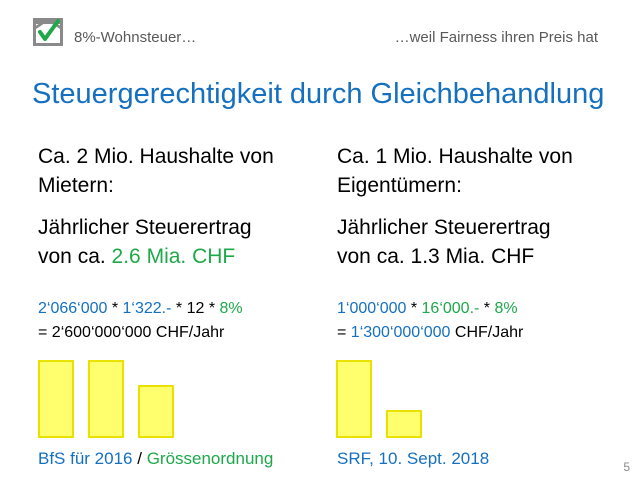  I want to click on right-households-line1: Ca. 1 Mio. Haushalte von, so click(455, 156).